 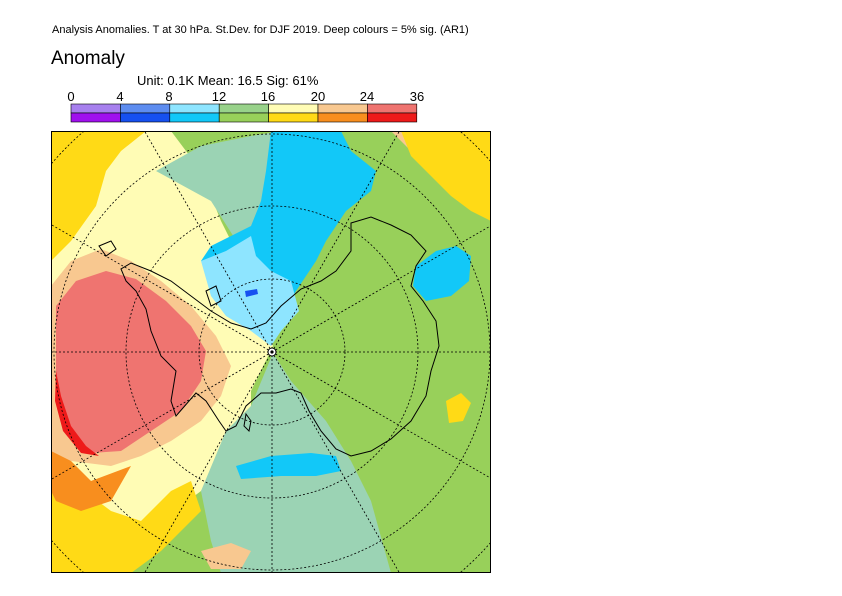 What do you see at coordinates (417, 96) in the screenshot?
I see `colorbar-tick-label: 36` at bounding box center [417, 96].